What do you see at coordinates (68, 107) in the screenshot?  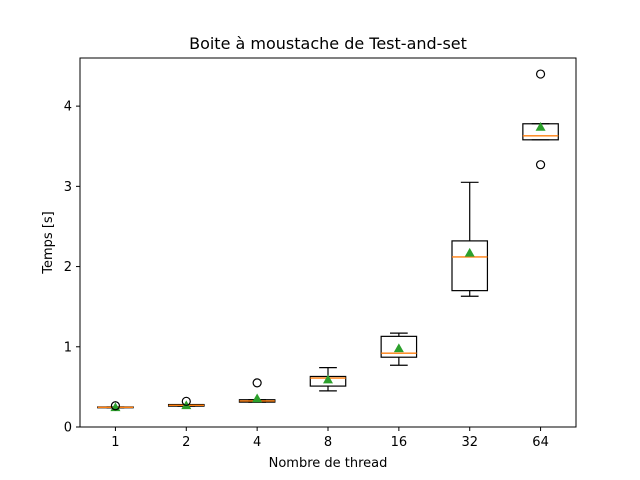 I see `y-tick-label: 4` at bounding box center [68, 107].